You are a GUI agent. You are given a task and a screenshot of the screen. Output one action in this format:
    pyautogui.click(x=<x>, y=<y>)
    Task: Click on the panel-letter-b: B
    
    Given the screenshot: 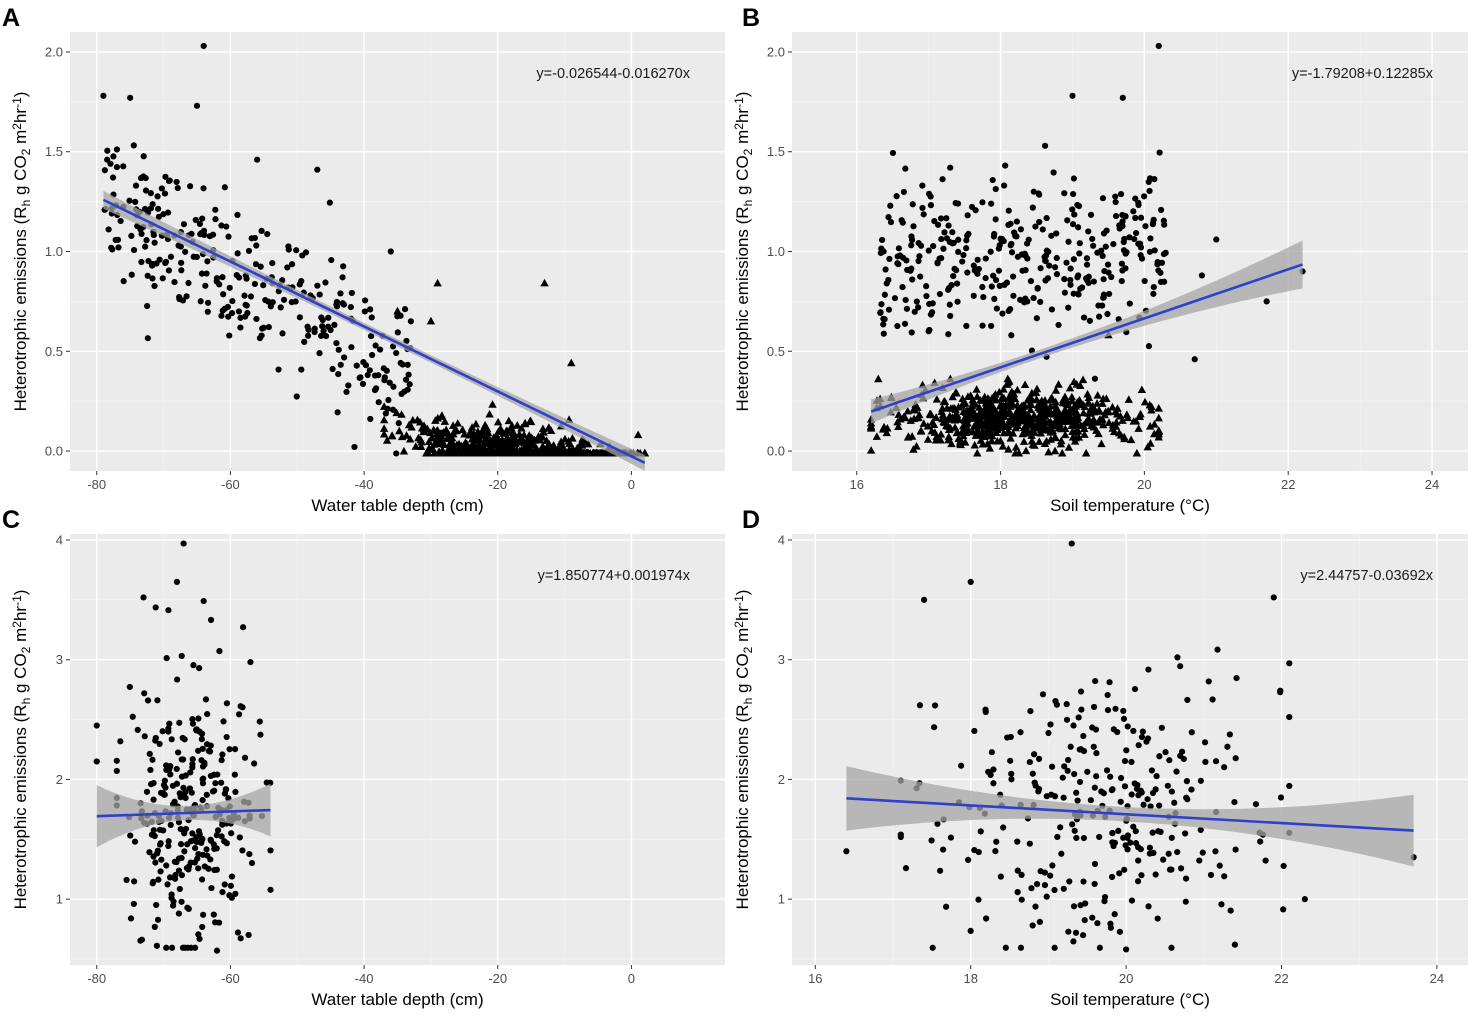 What is the action you would take?
    pyautogui.click(x=751, y=18)
    